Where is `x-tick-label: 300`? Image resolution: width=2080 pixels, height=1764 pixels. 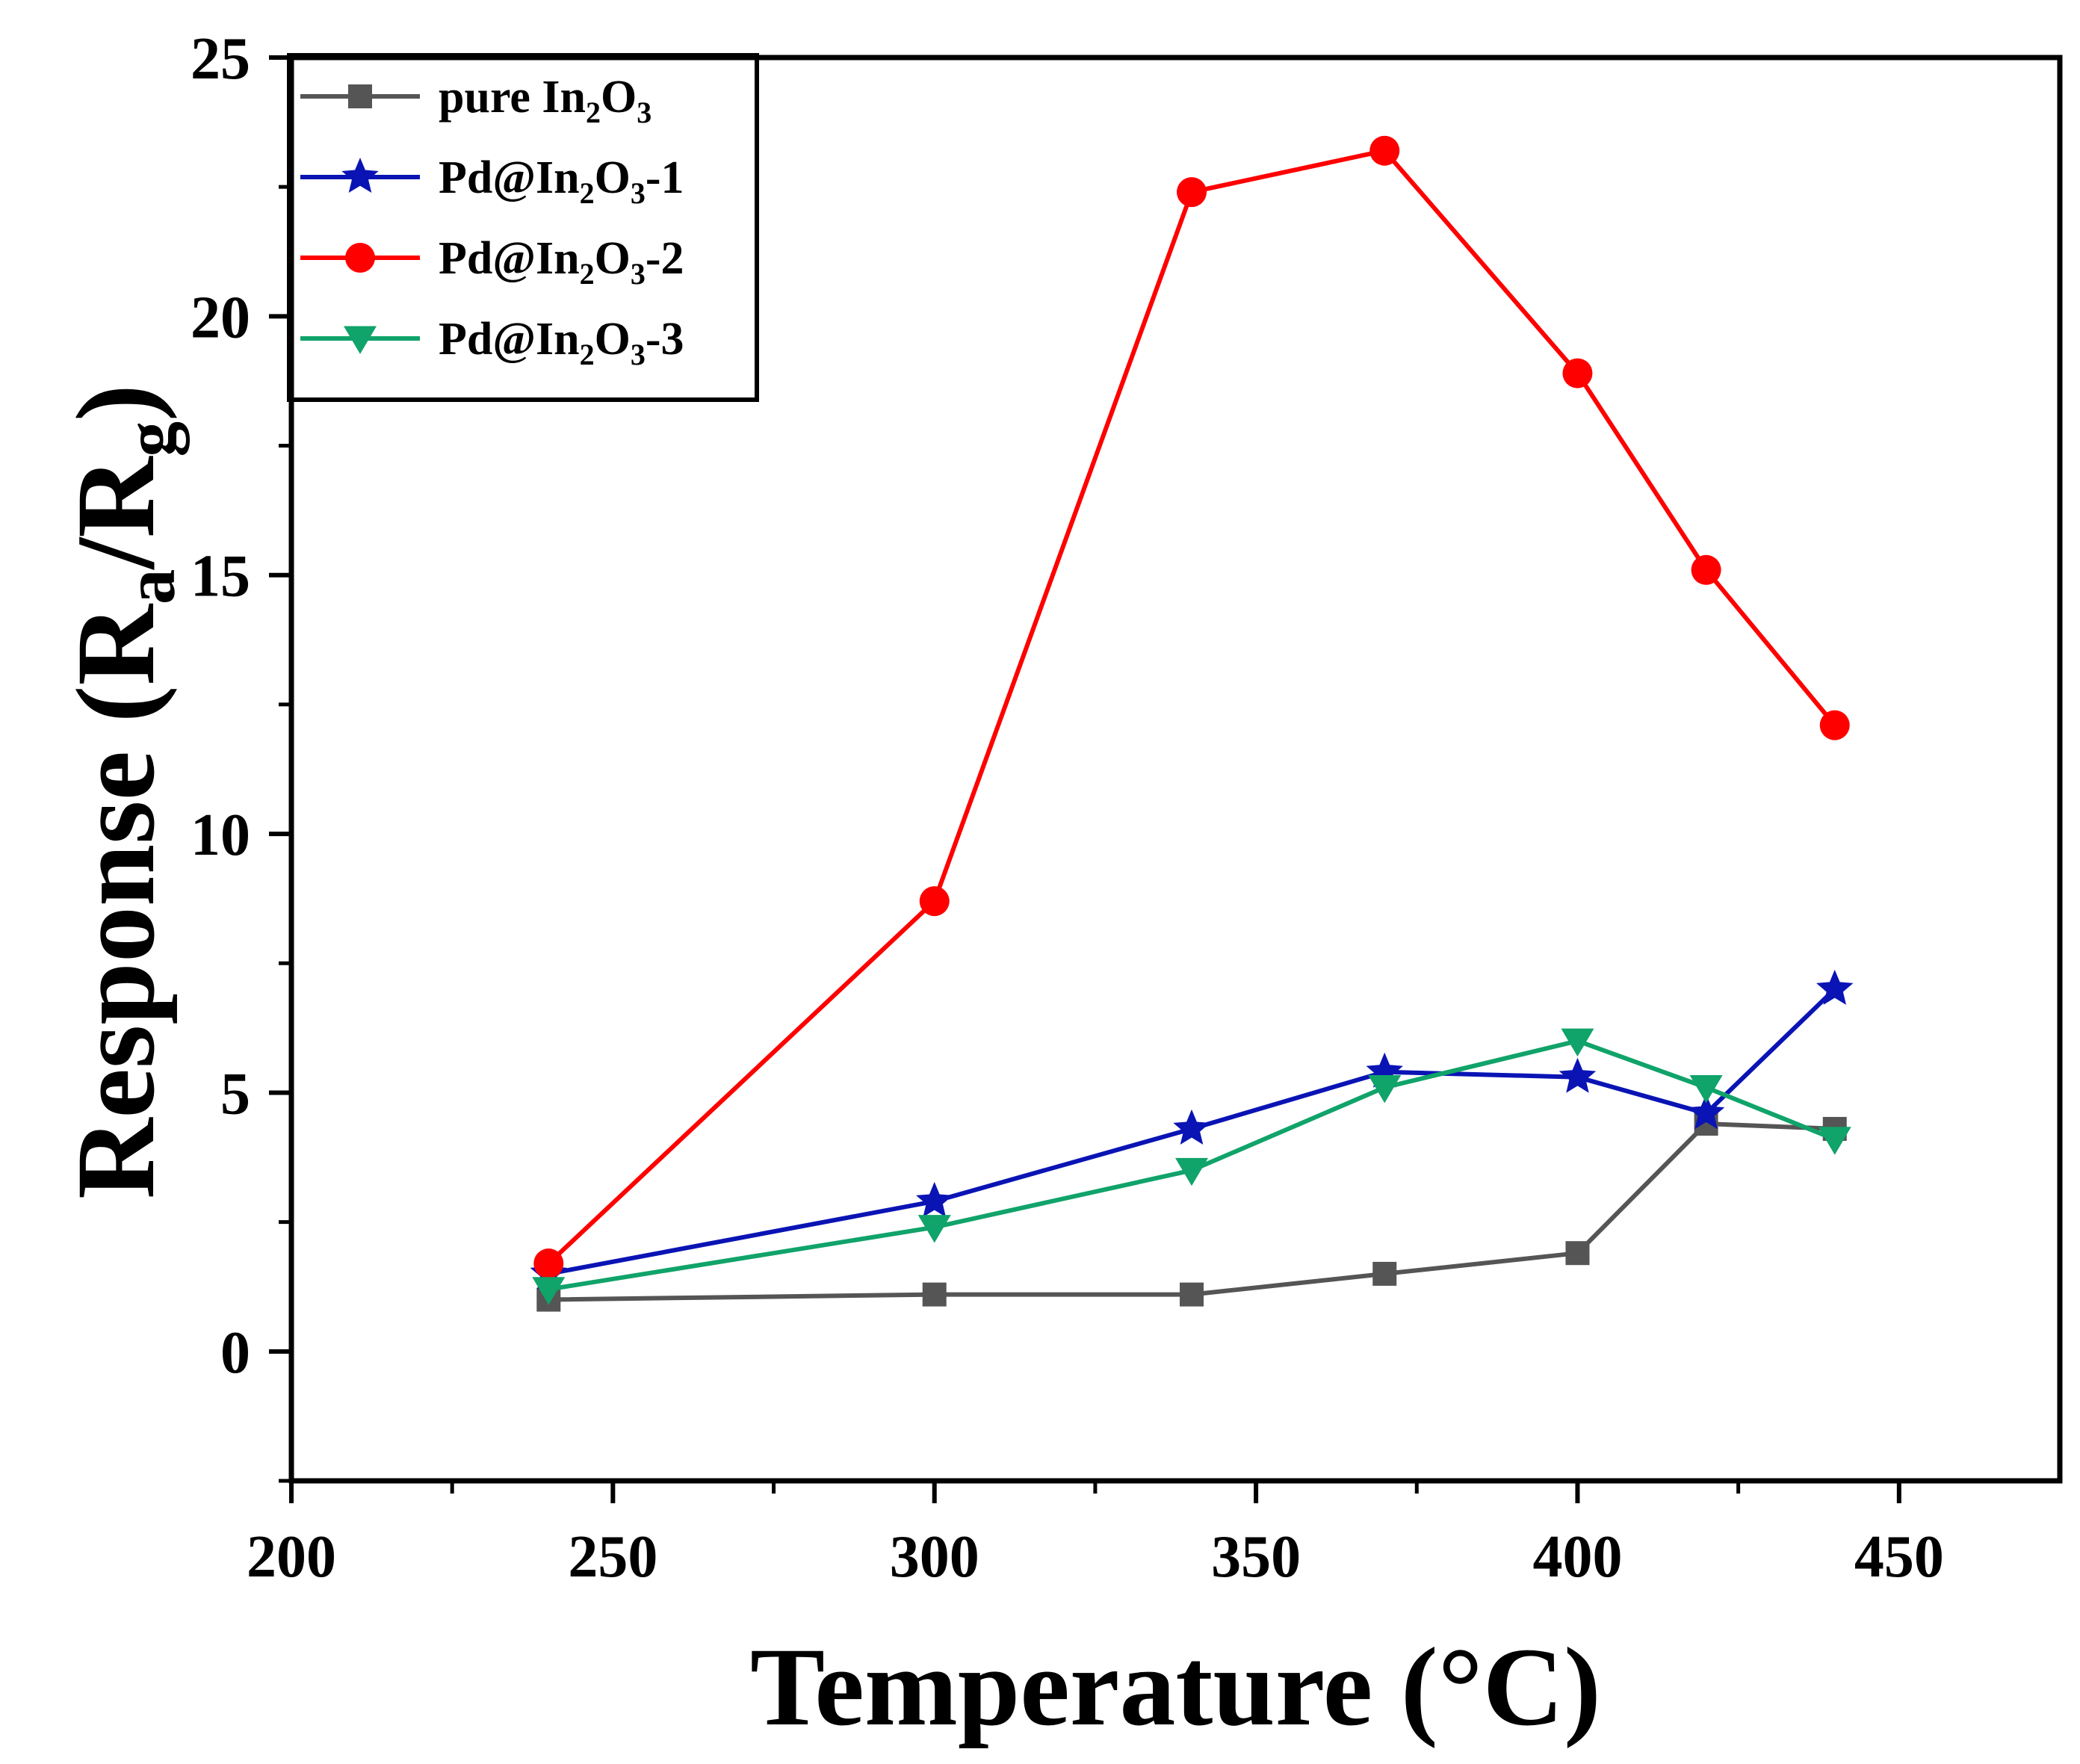
x-tick-label: 300 is located at coordinates (934, 1557).